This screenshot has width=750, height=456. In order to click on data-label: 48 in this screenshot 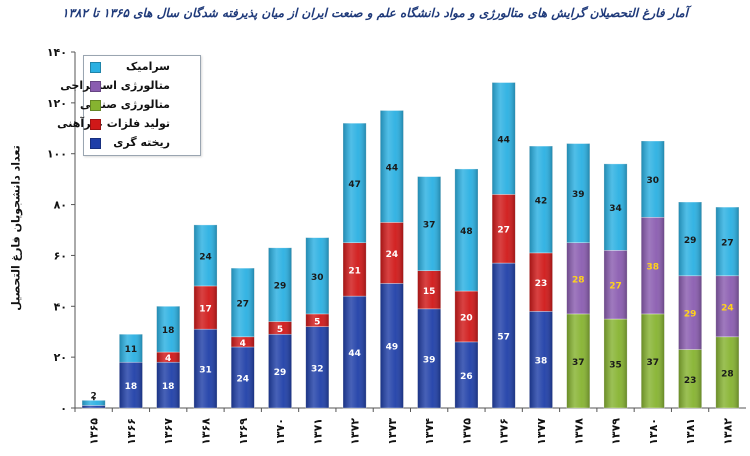, I will do `click(466, 232)`.